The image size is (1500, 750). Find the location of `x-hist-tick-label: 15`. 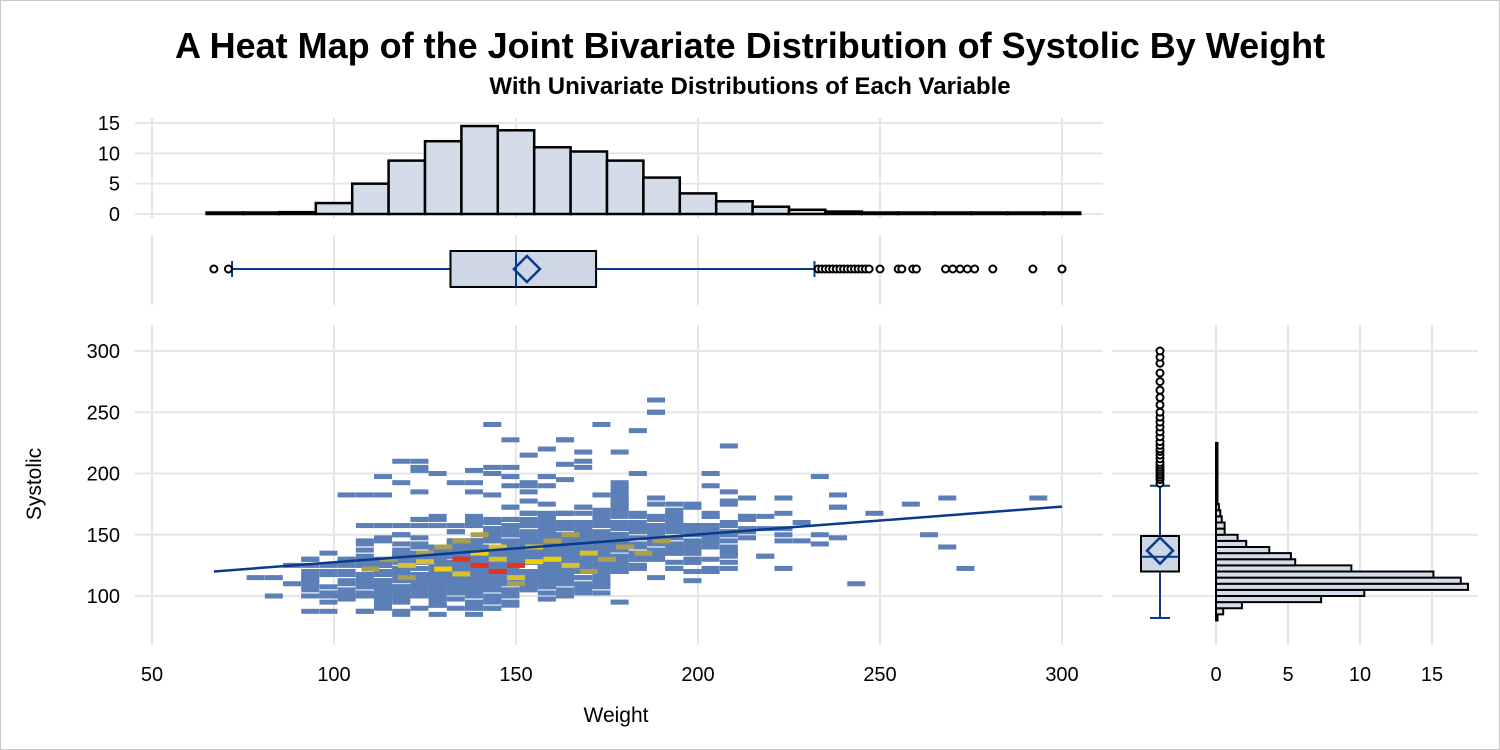

x-hist-tick-label: 15 is located at coordinates (109, 124).